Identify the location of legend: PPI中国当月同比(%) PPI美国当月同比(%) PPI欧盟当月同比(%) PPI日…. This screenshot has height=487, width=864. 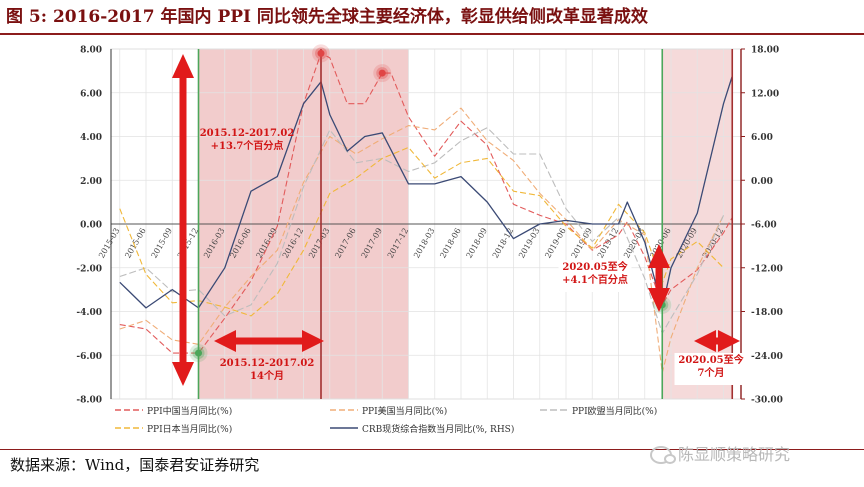
(386, 420).